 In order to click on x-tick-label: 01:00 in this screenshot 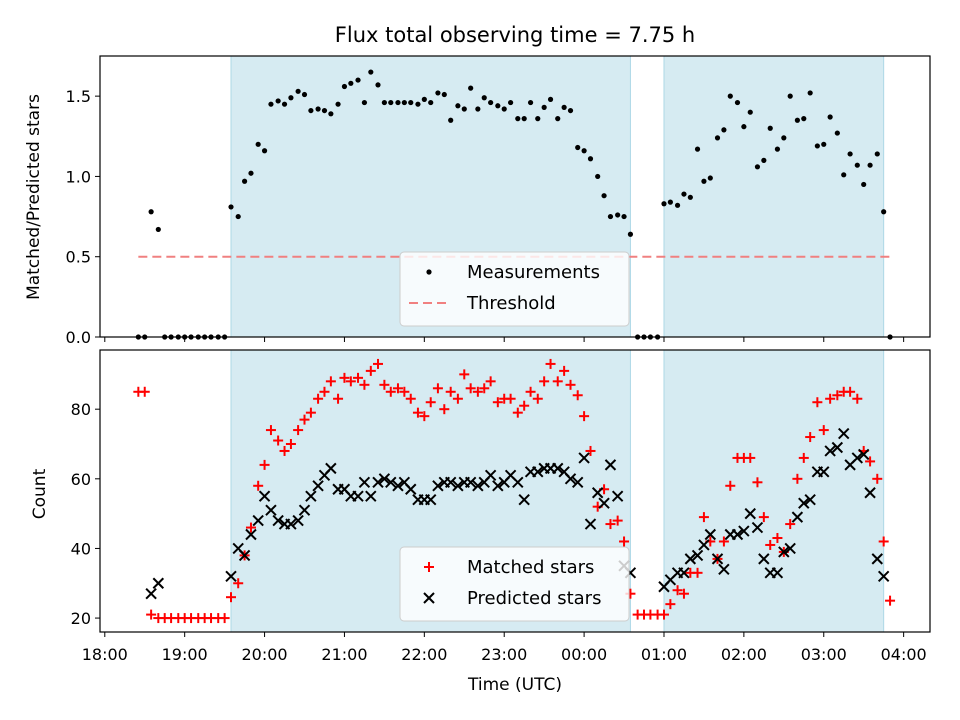, I will do `click(664, 654)`.